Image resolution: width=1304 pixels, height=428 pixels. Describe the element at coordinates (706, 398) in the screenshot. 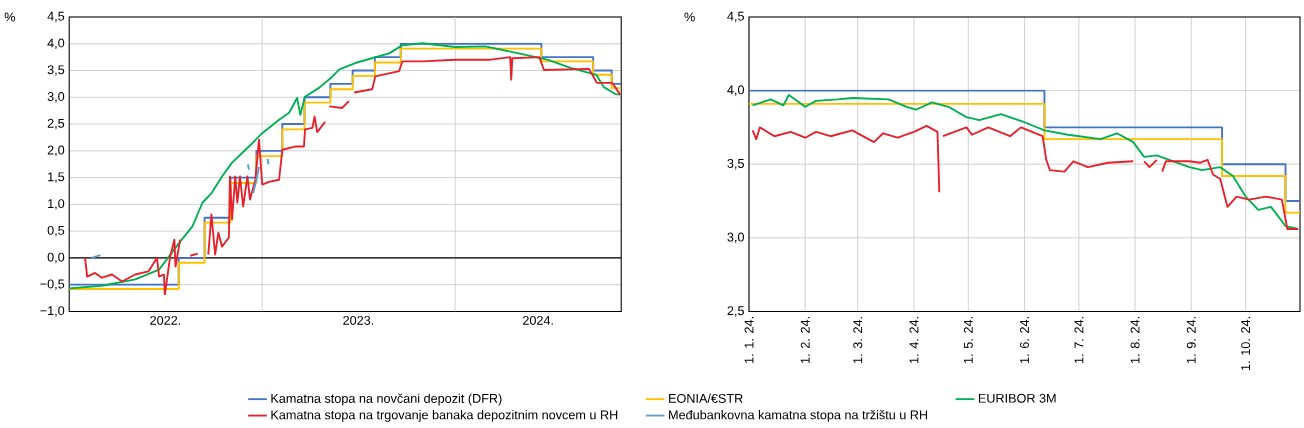

I see `legend-label: EONIA/€STR` at that location.